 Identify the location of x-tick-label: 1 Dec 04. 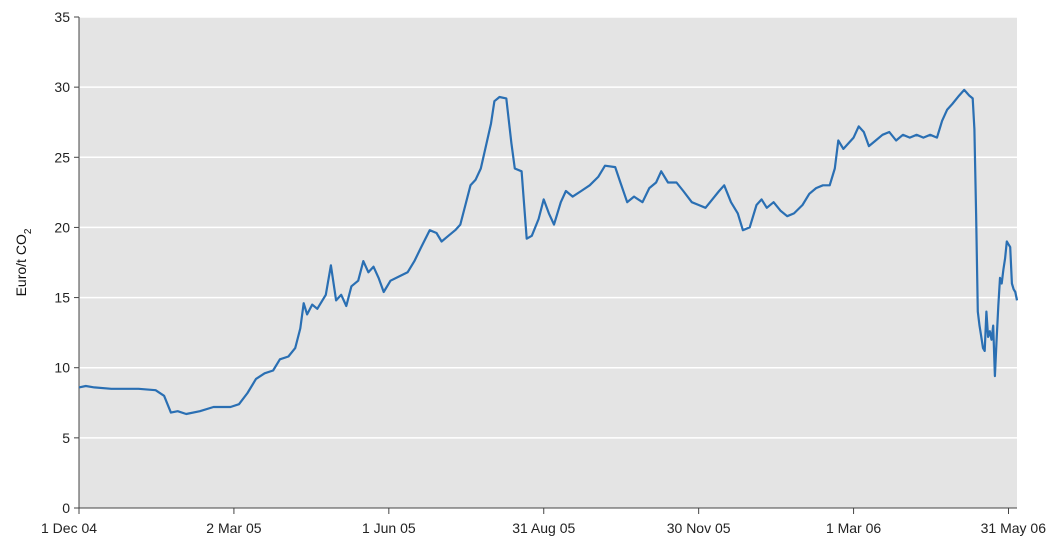
(69, 528).